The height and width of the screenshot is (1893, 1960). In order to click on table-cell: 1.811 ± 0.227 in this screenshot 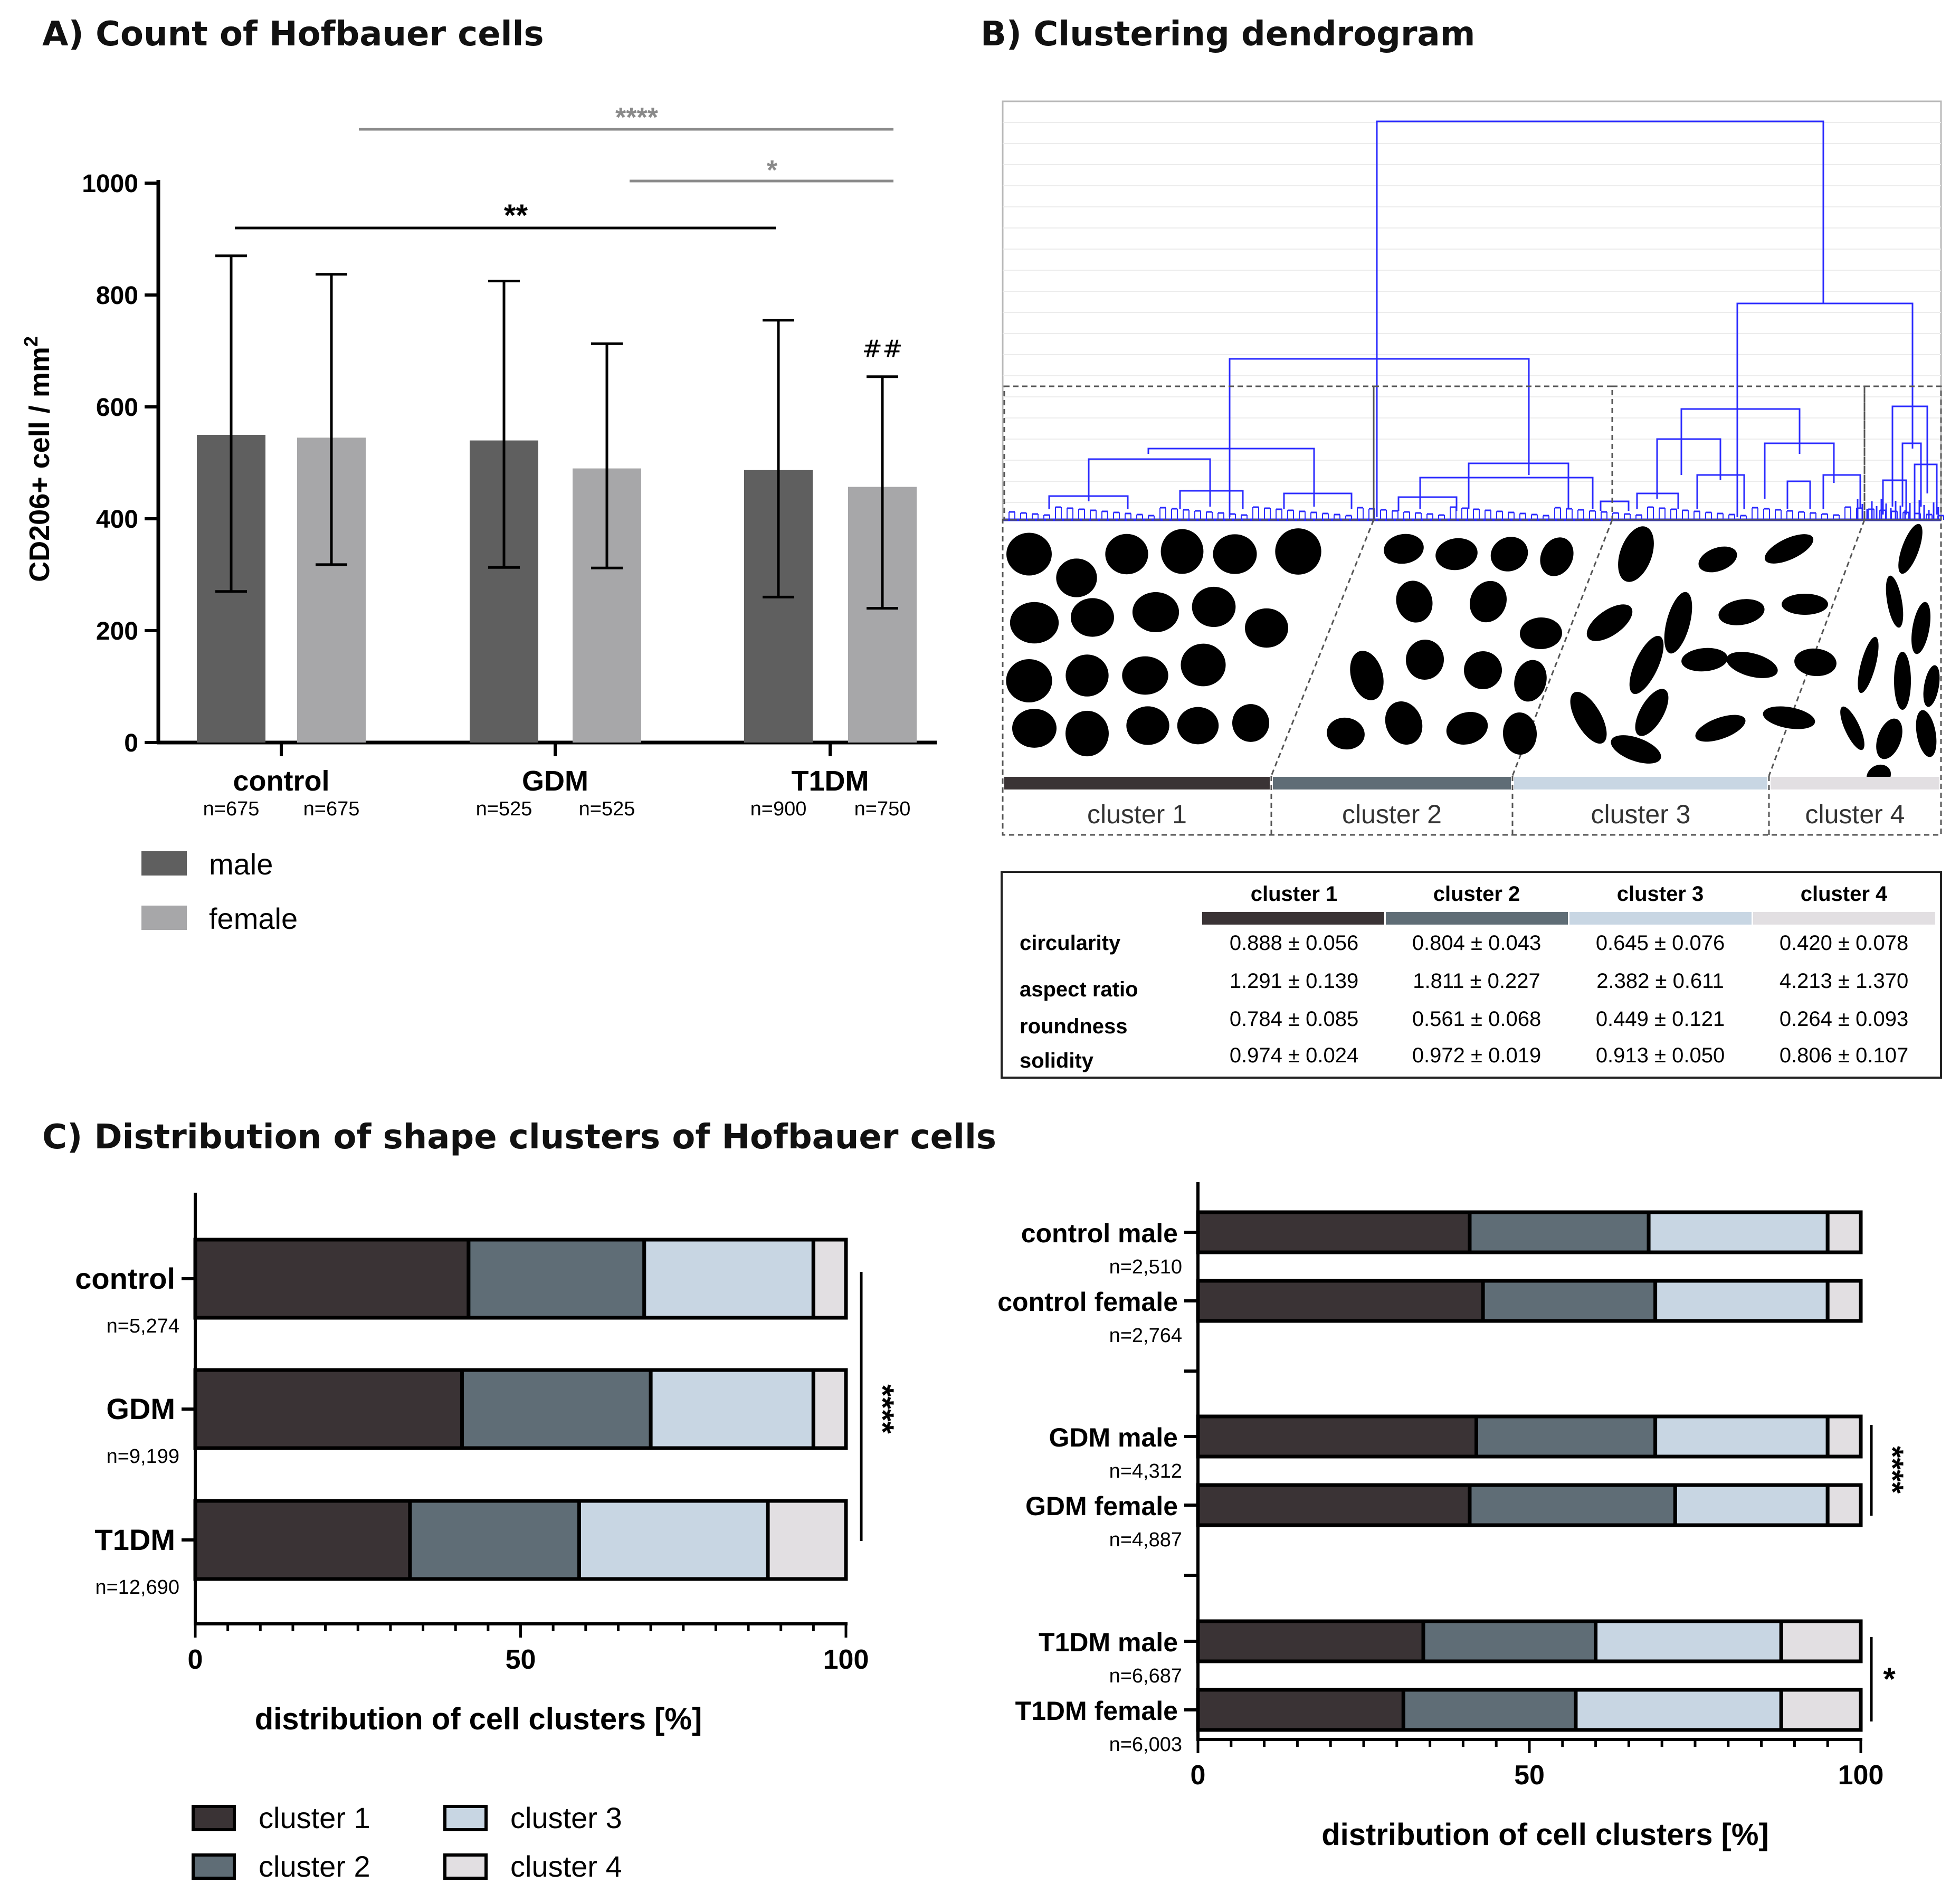, I will do `click(1476, 981)`.